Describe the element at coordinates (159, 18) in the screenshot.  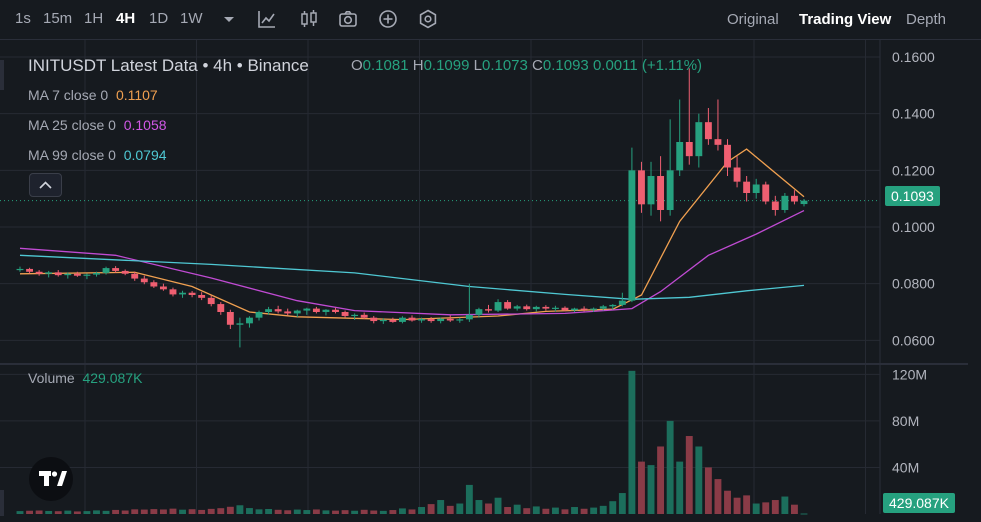
I see `timeframe-1d: 1D` at that location.